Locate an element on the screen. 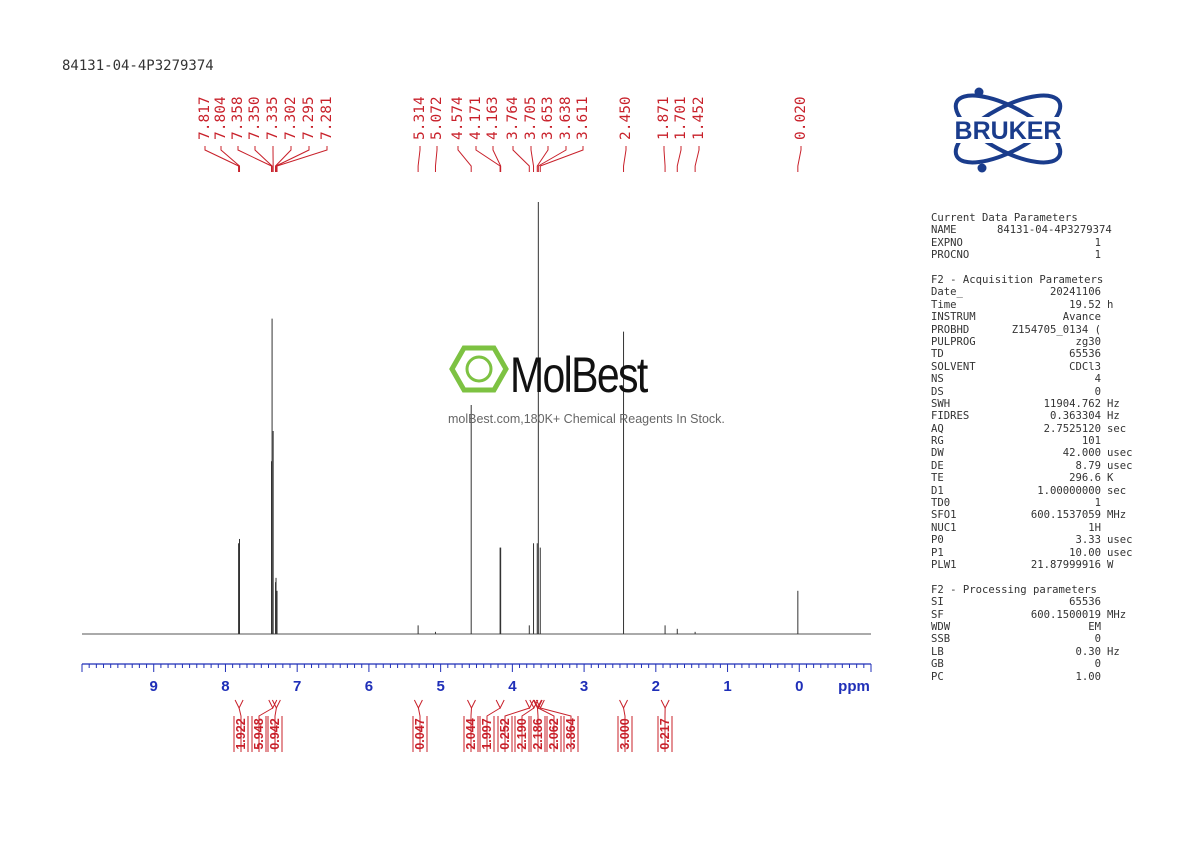  param-unit: sec is located at coordinates (1117, 490).